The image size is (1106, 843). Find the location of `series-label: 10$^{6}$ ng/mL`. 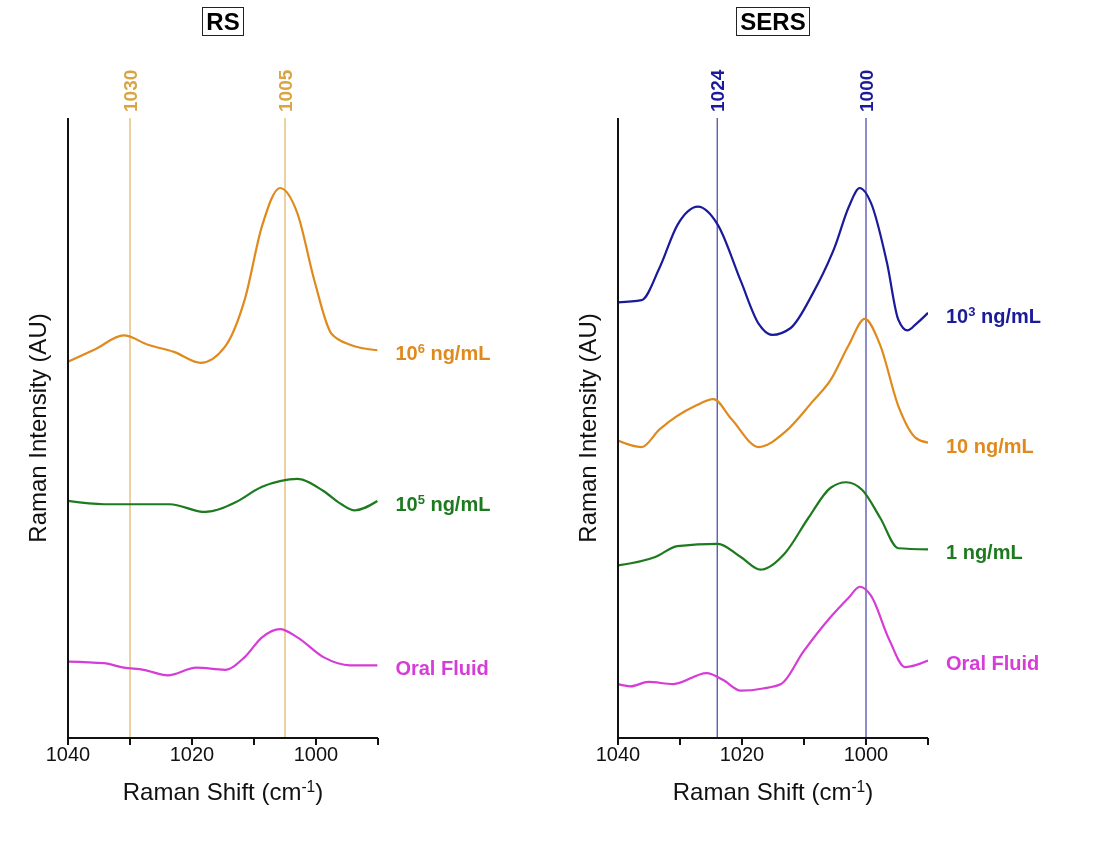

series-label: 10$^{6}$ ng/mL is located at coordinates (443, 352).